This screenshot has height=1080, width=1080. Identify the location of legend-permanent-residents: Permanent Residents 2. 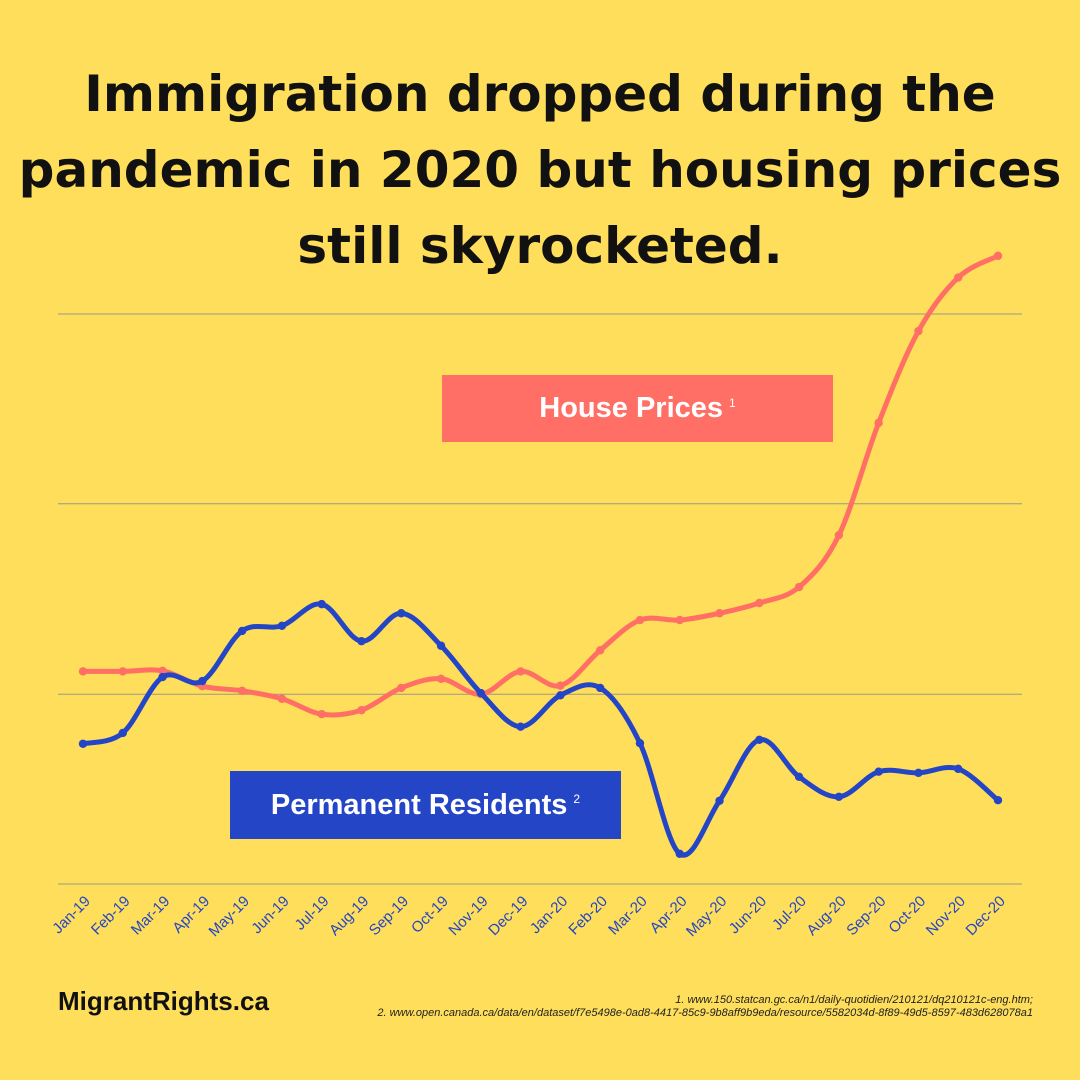
(425, 805).